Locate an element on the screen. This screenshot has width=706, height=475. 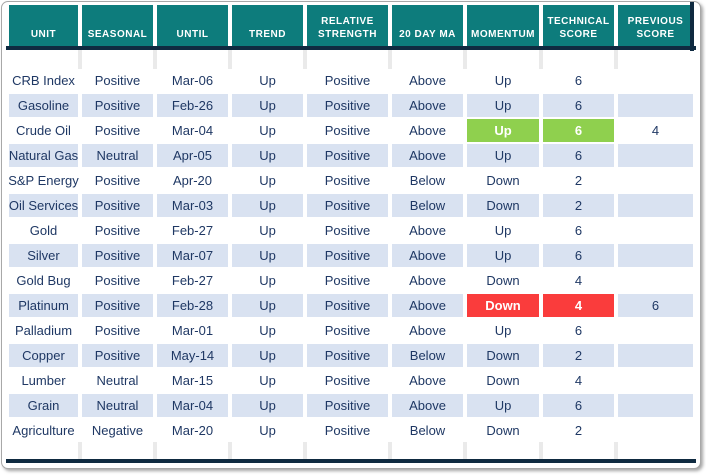
cell-unit: Gasoline is located at coordinates (43, 105).